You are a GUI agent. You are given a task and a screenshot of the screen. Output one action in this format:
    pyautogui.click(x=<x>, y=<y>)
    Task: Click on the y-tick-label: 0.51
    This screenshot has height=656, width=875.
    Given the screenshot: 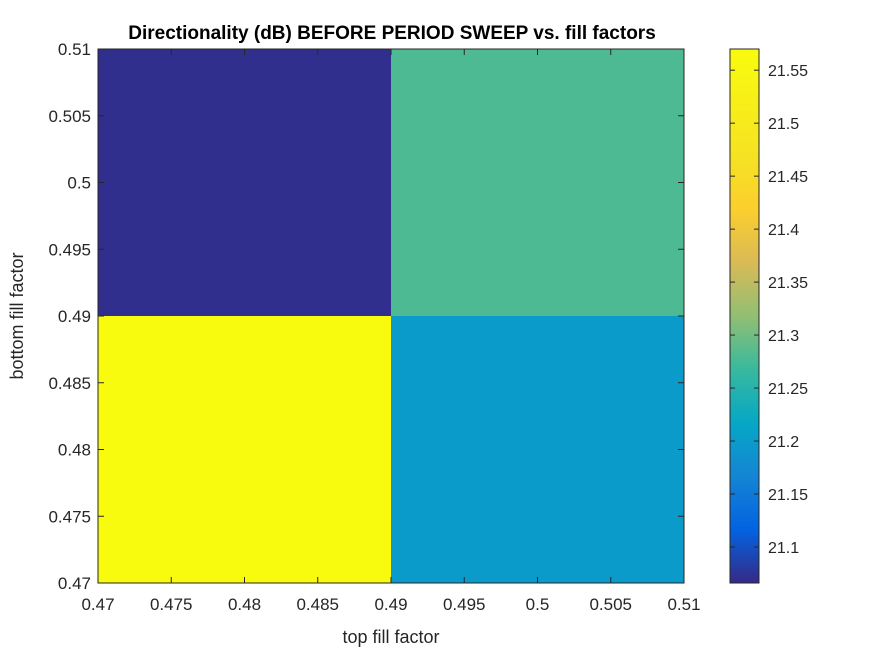 What is the action you would take?
    pyautogui.click(x=74, y=49)
    